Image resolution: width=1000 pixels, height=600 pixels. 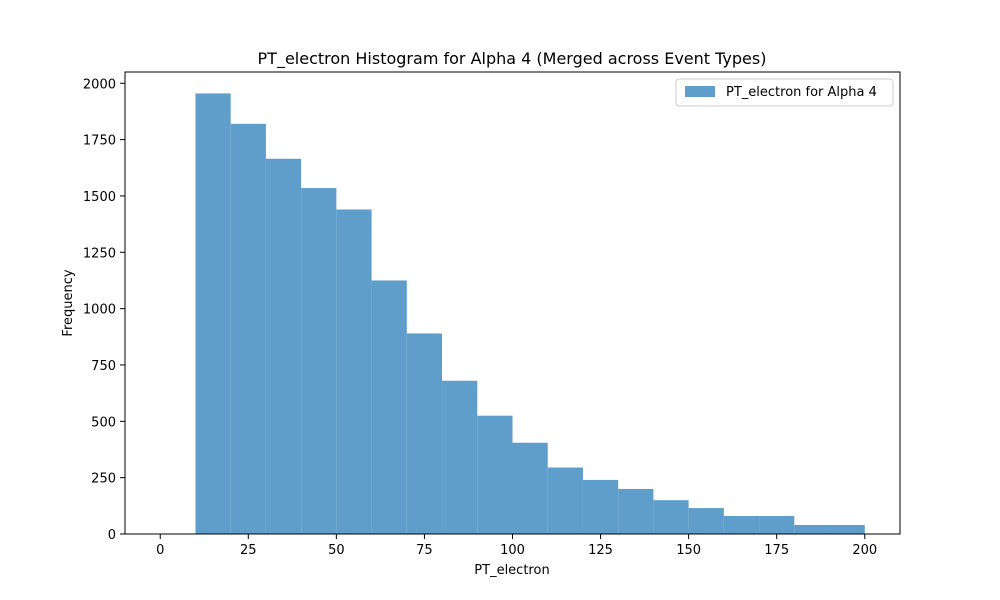 I want to click on x-axis-ticks: 0 25 50 75 100 125 150 175 200, so click(x=516, y=546).